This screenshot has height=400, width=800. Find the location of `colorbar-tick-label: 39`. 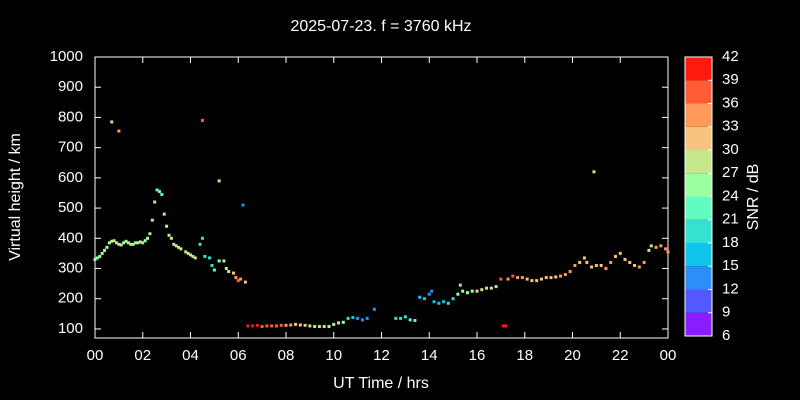

colorbar-tick-label: 39 is located at coordinates (730, 79).